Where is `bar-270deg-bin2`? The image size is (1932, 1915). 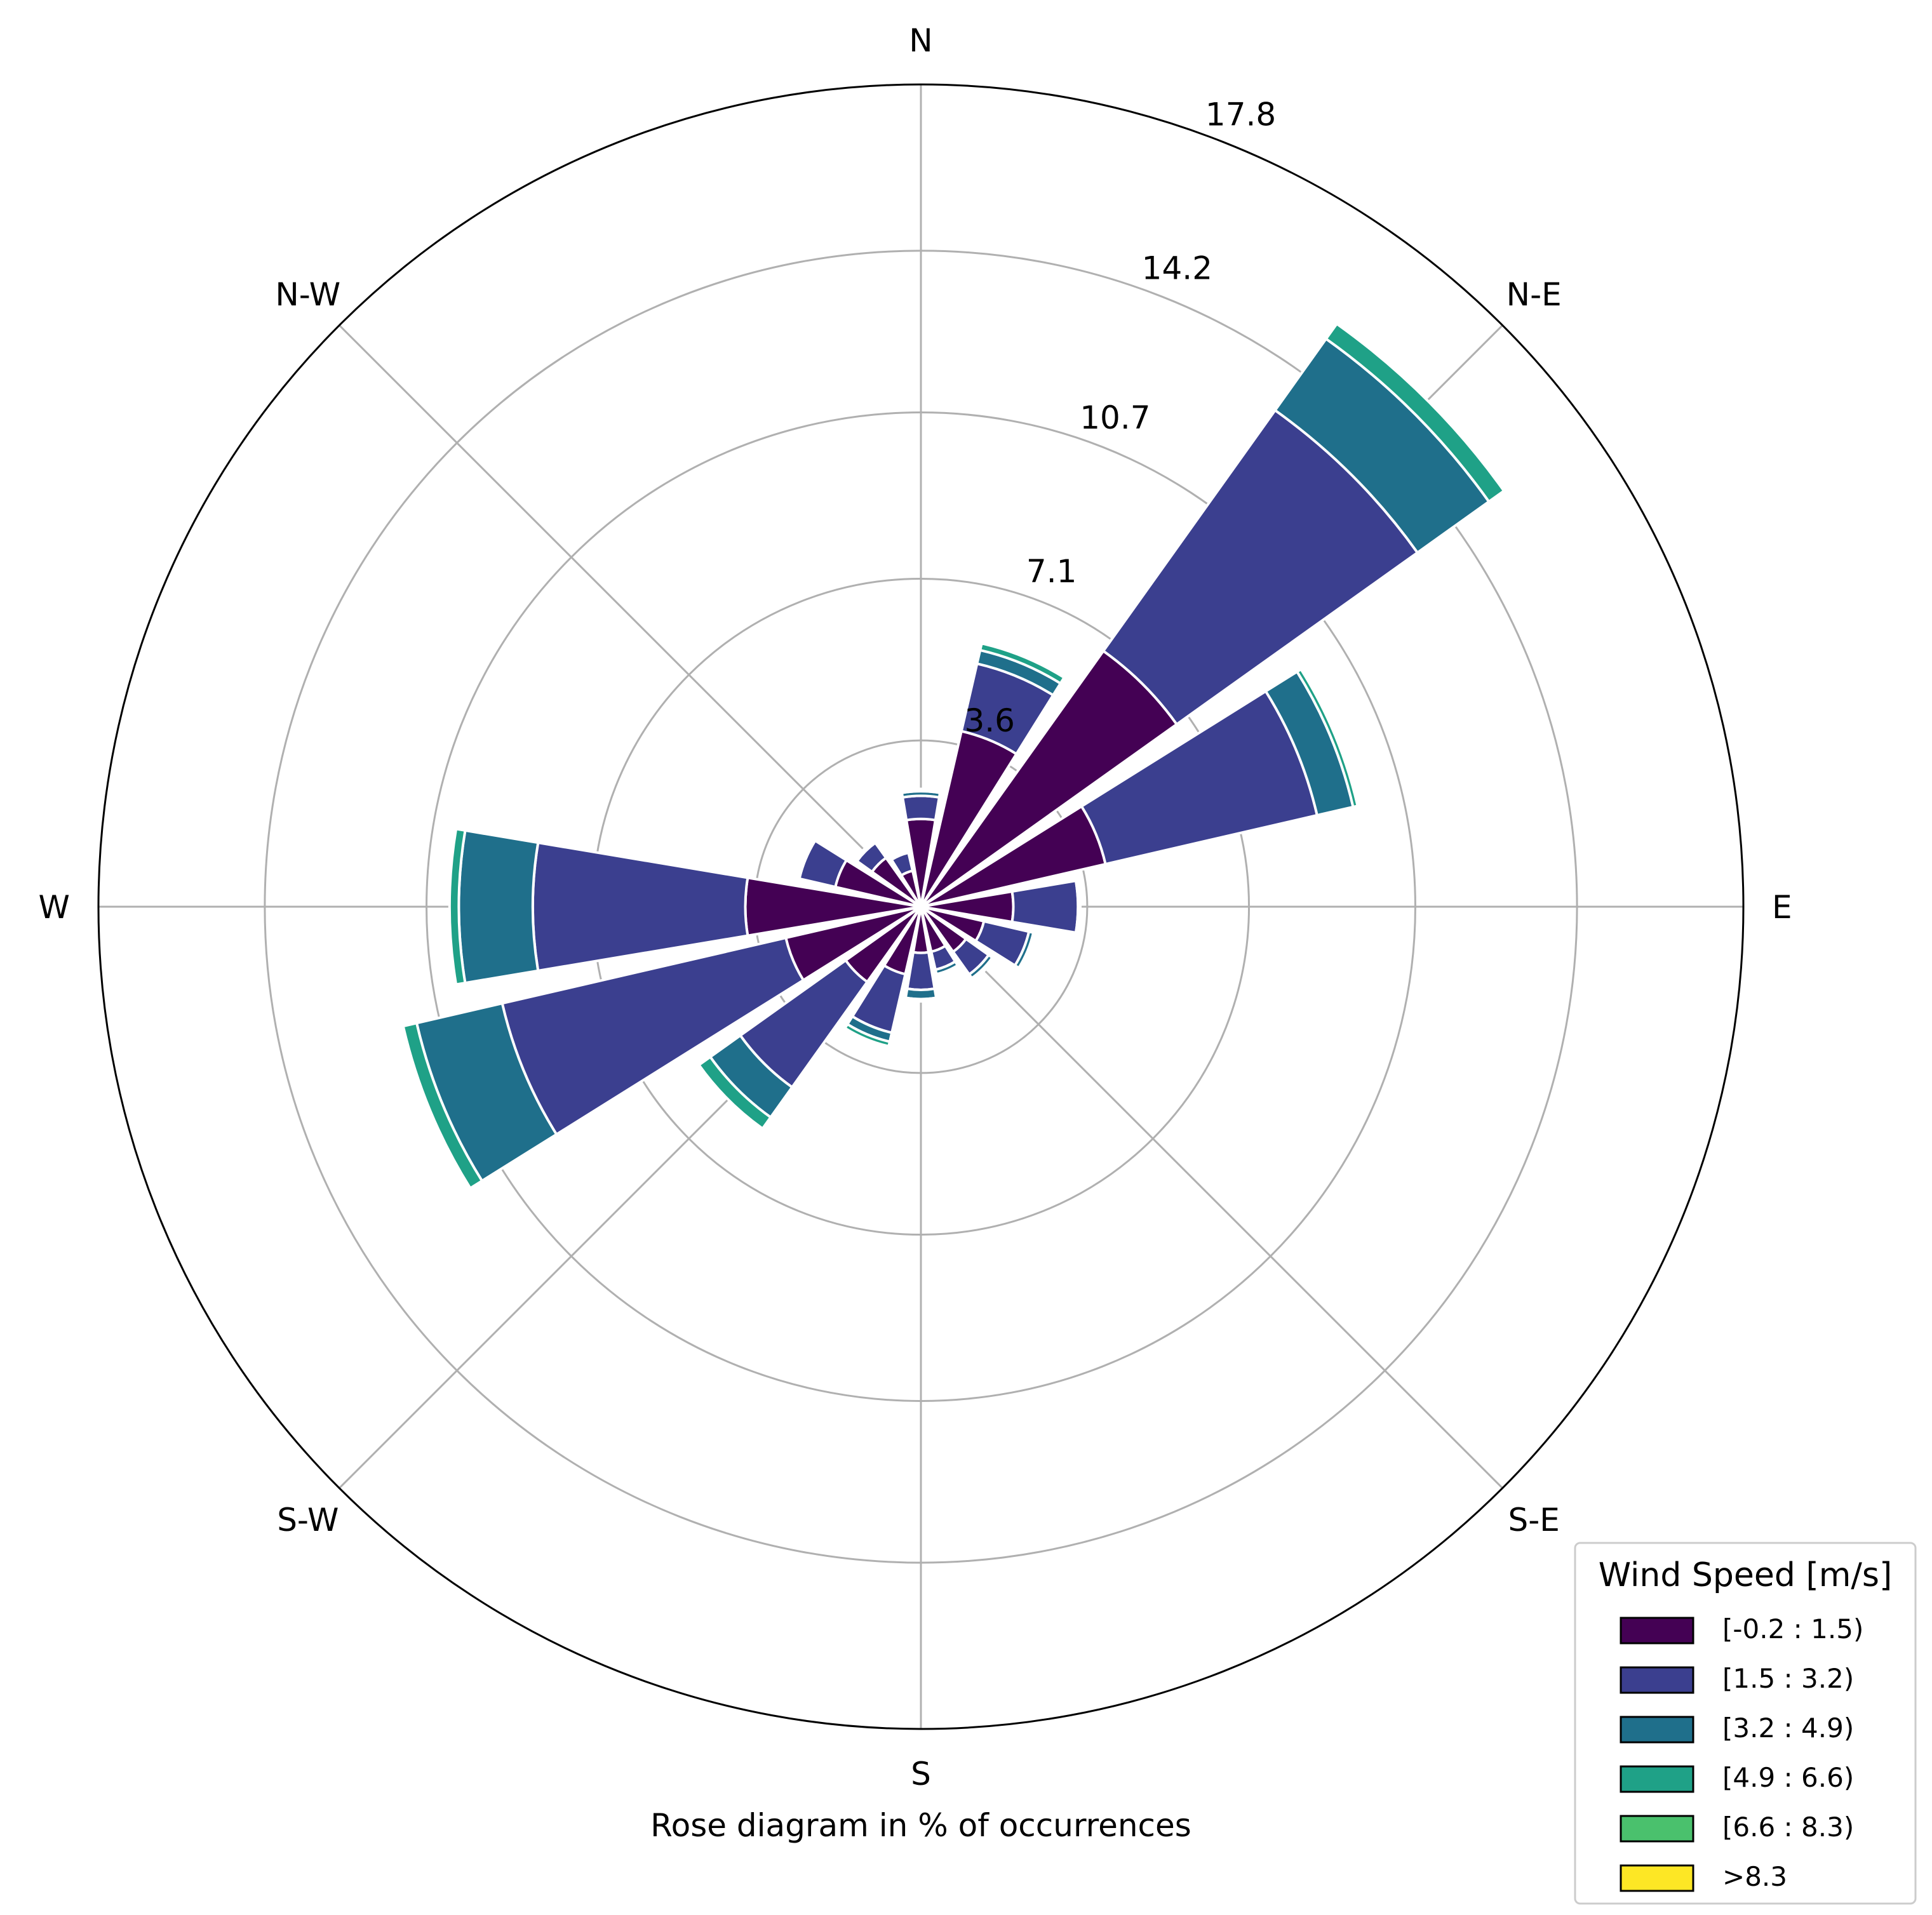
bar-270deg-bin2 is located at coordinates (498, 907).